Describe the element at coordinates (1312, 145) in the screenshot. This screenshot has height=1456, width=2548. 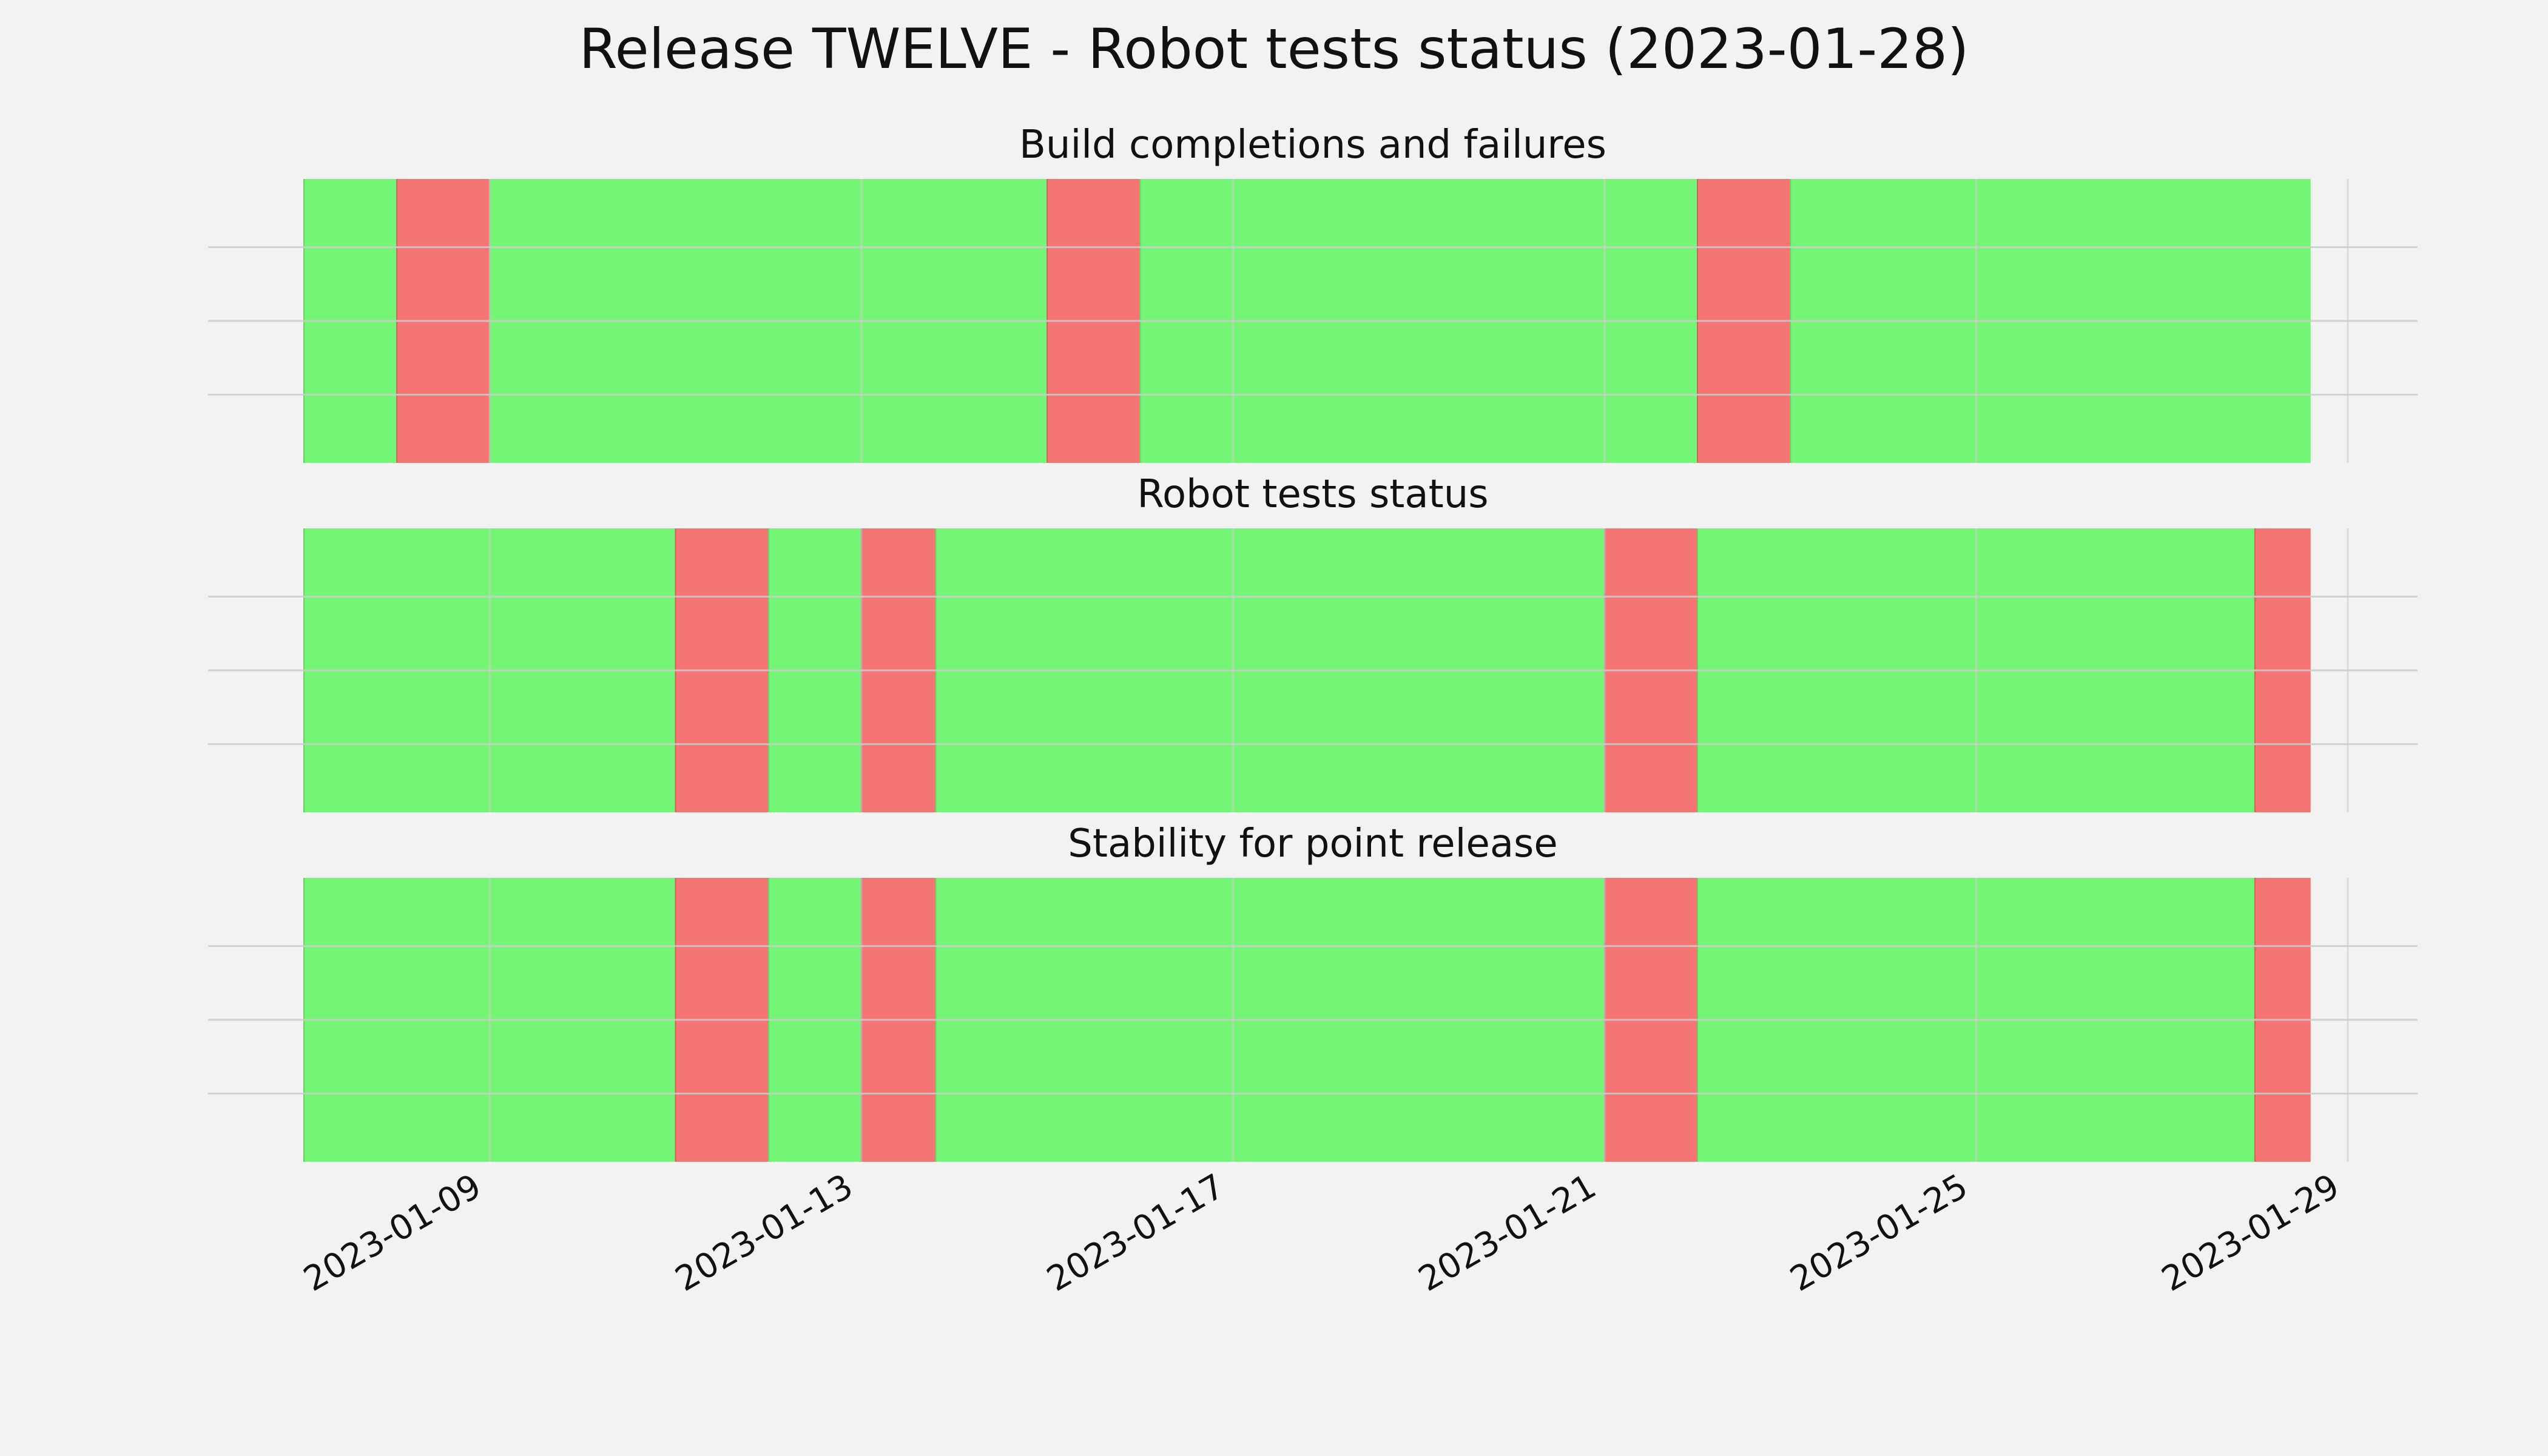
I see `panel-title: Build completions and failures` at that location.